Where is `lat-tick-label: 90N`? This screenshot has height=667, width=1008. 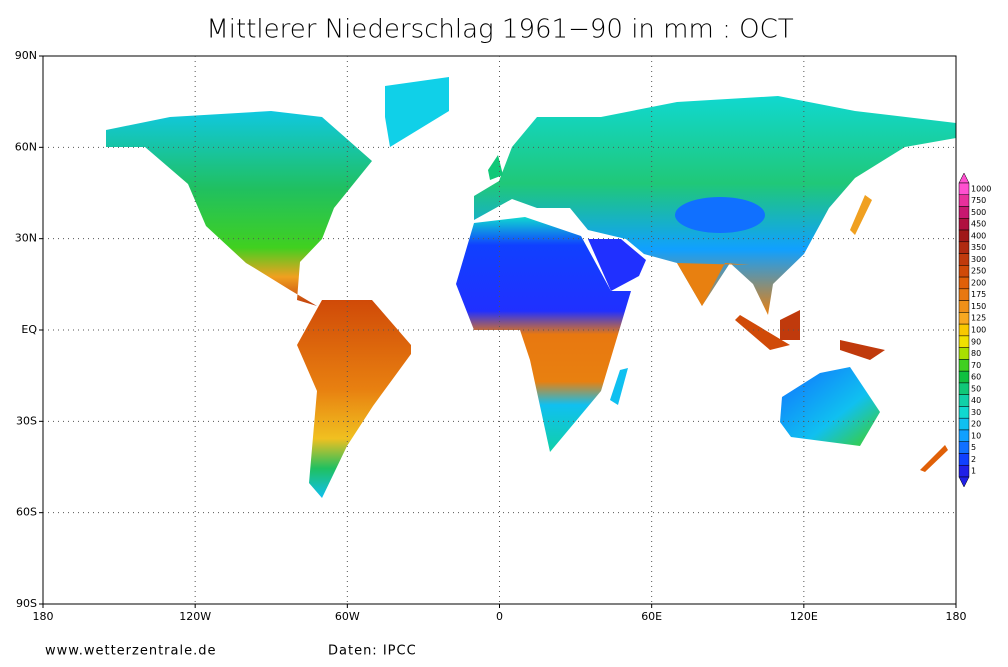
lat-tick-label: 90N is located at coordinates (26, 55).